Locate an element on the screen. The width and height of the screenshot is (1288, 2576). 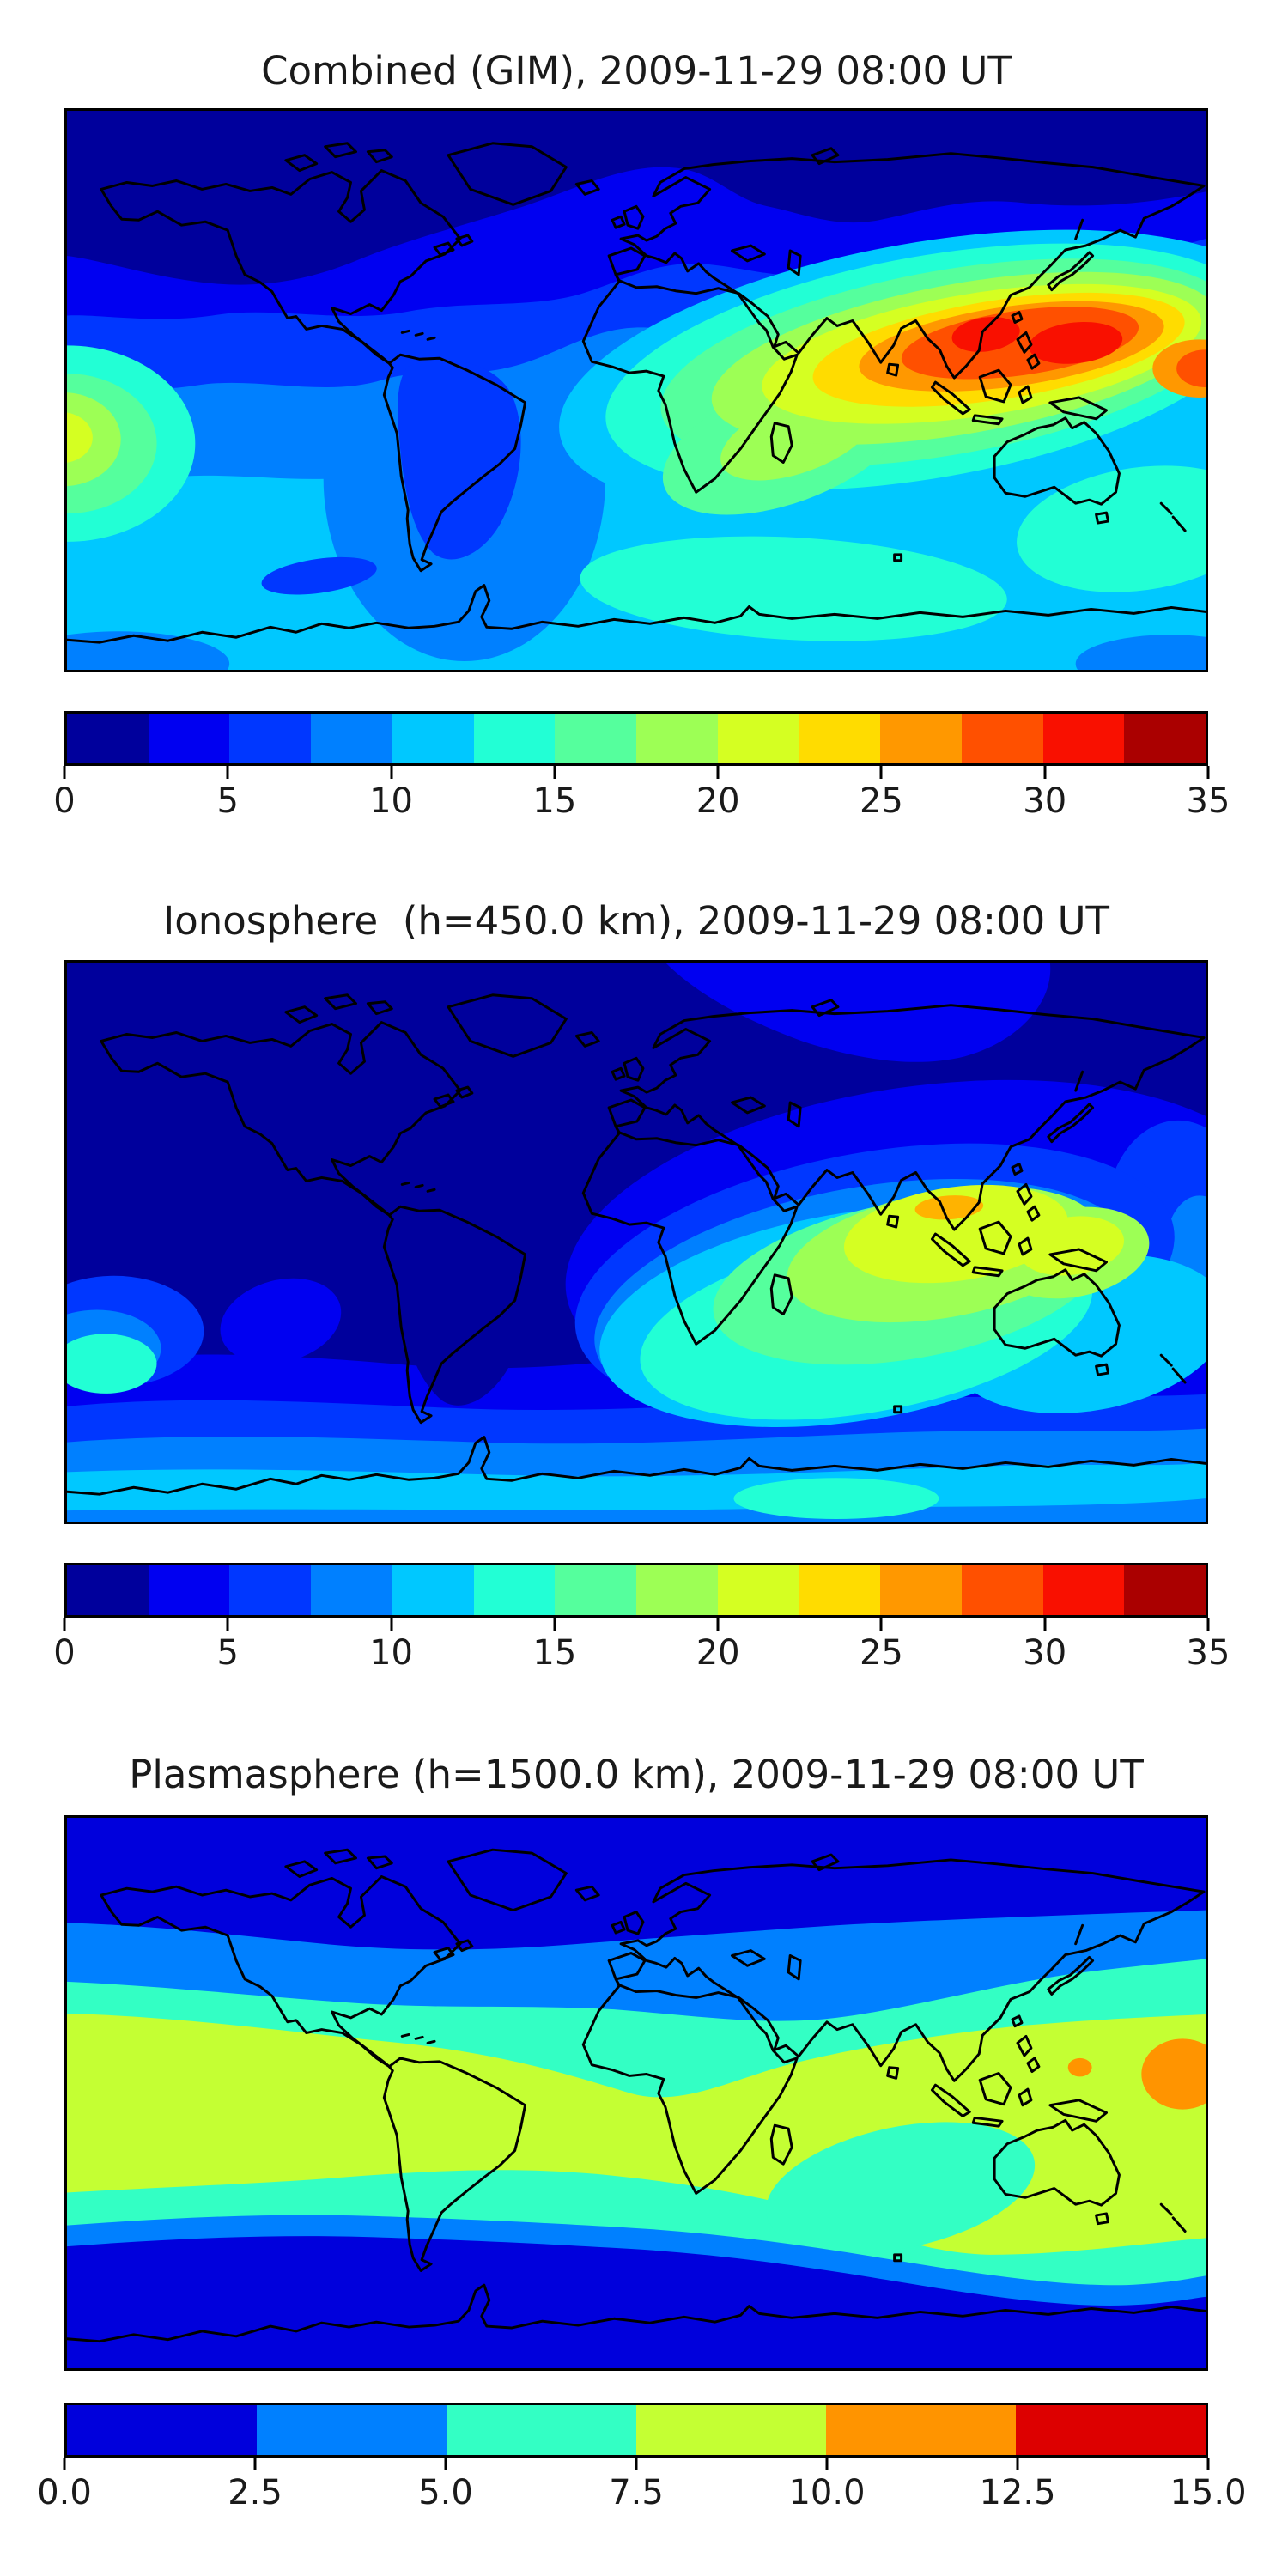
colorbar-axis: 0.0 2.5 5.0 7.5 10.0 12.5 15.0 is located at coordinates (642, 2490).